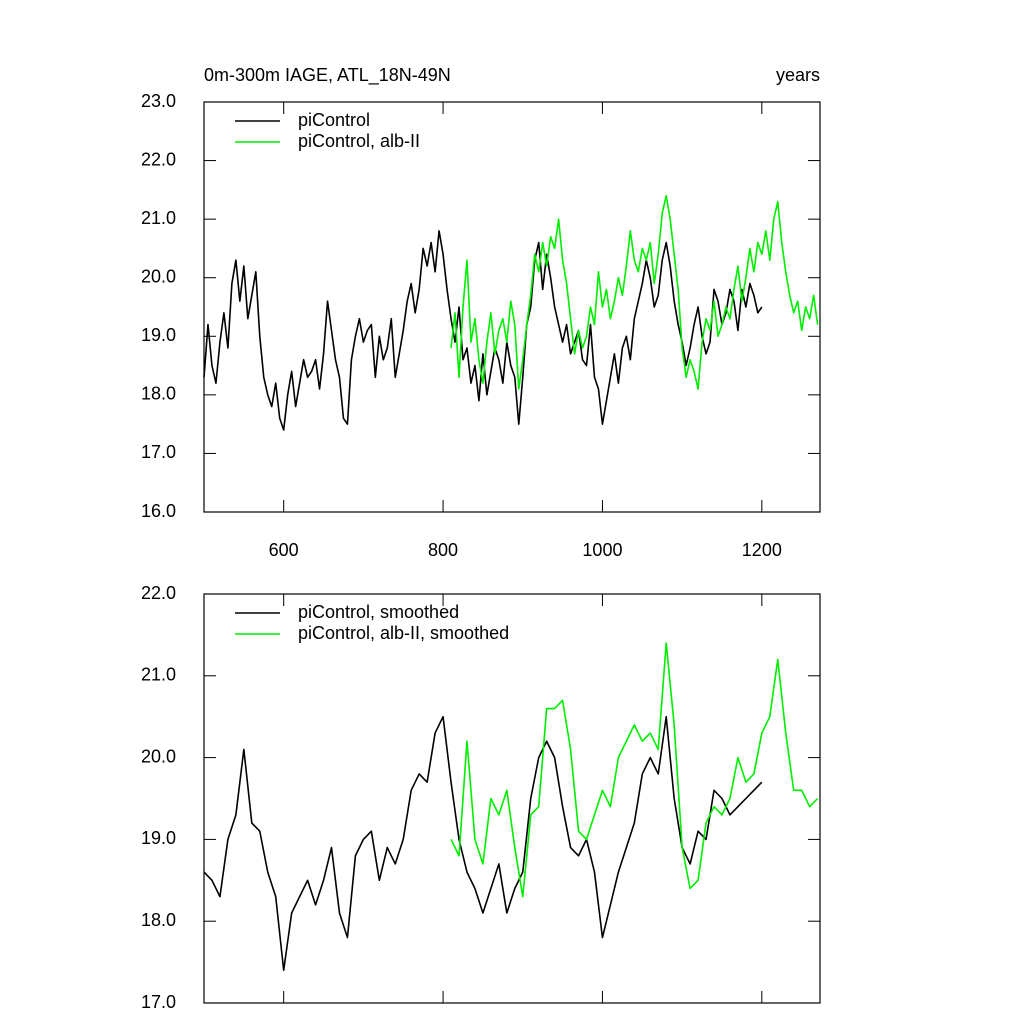 This screenshot has width=1024, height=1024. What do you see at coordinates (443, 550) in the screenshot?
I see `x-tick-label: 800` at bounding box center [443, 550].